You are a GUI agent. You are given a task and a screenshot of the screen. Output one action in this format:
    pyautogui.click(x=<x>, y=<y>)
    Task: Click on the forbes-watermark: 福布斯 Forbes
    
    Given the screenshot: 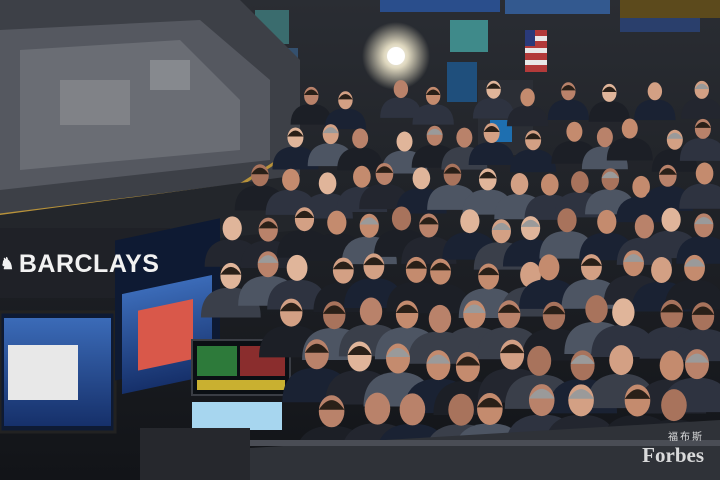 What is the action you would take?
    pyautogui.click(x=673, y=449)
    